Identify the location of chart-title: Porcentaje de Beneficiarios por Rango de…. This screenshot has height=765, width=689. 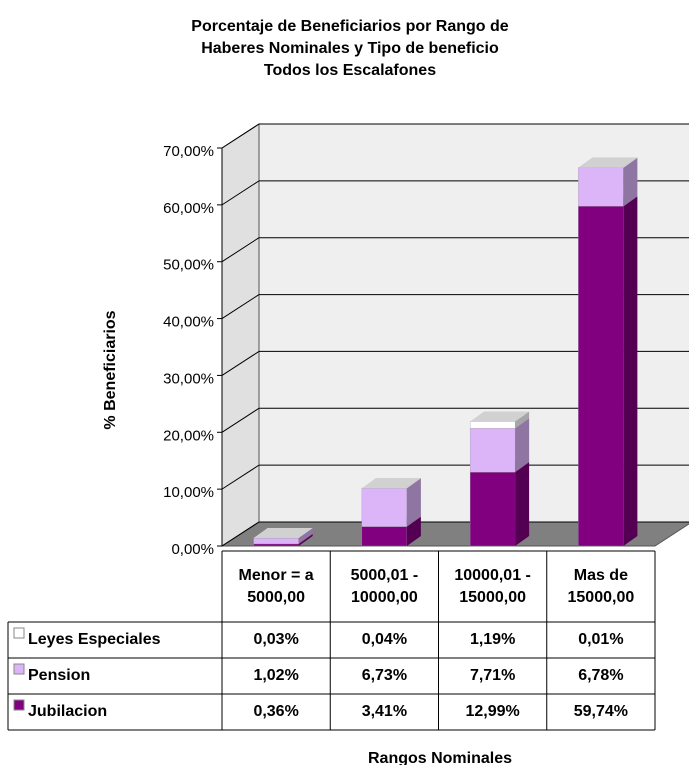
(350, 48).